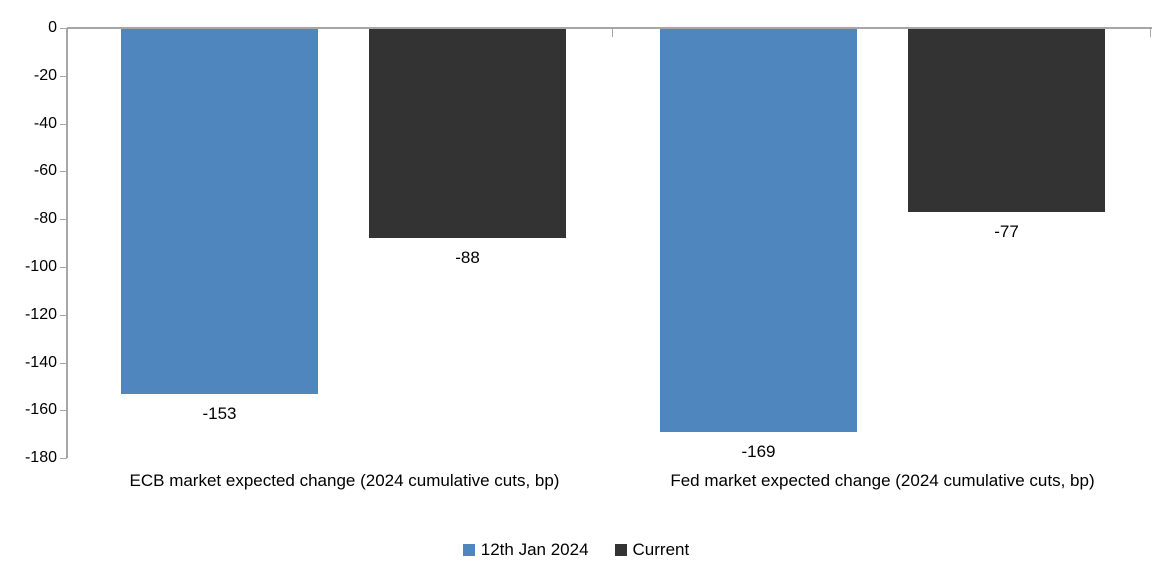 This screenshot has height=587, width=1152. Describe the element at coordinates (534, 549) in the screenshot. I see `legend-label: 12th Jan 2024` at that location.